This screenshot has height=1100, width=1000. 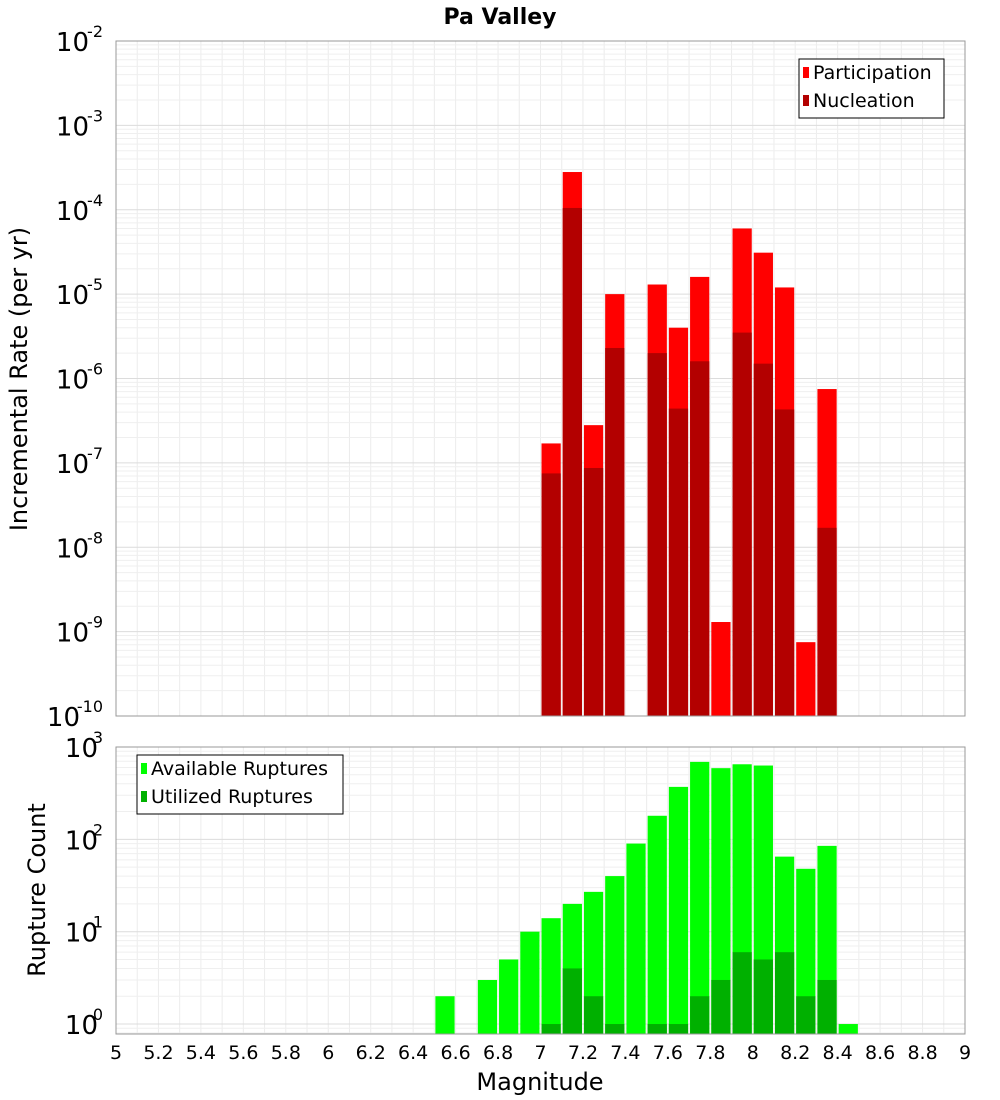 I want to click on rate-legend: Participation Nucleation, so click(x=871, y=88).